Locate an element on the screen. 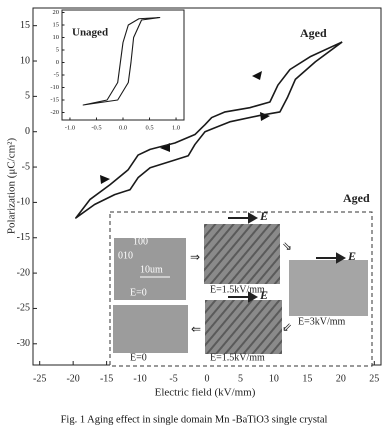 This screenshot has width=388, height=440. y-axis-label: Polarization (μC/cm²) is located at coordinates (12, 186).